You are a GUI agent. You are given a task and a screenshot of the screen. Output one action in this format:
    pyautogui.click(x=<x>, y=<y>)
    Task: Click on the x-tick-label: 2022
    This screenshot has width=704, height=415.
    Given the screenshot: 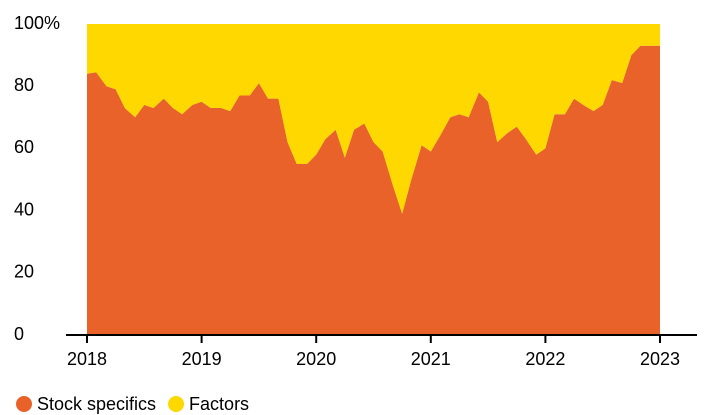 What is the action you would take?
    pyautogui.click(x=545, y=359)
    